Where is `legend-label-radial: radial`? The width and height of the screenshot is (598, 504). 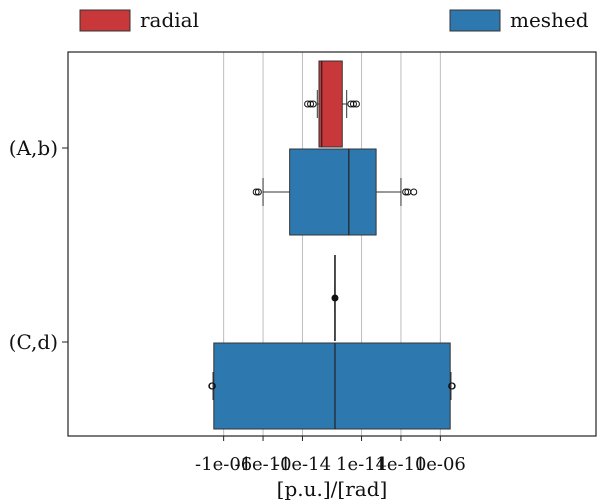 legend-label-radial: radial is located at coordinates (169, 20).